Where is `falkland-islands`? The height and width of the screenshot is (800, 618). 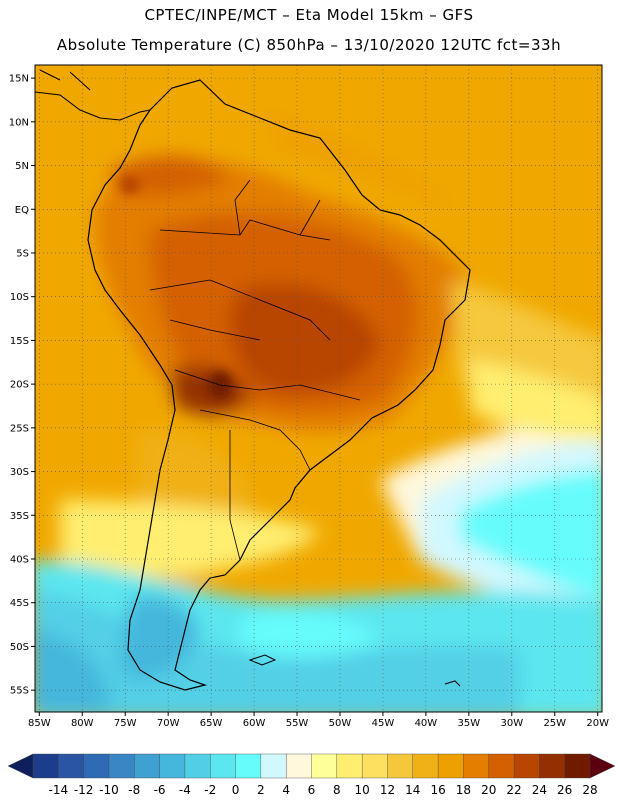 falkland-islands is located at coordinates (262, 660).